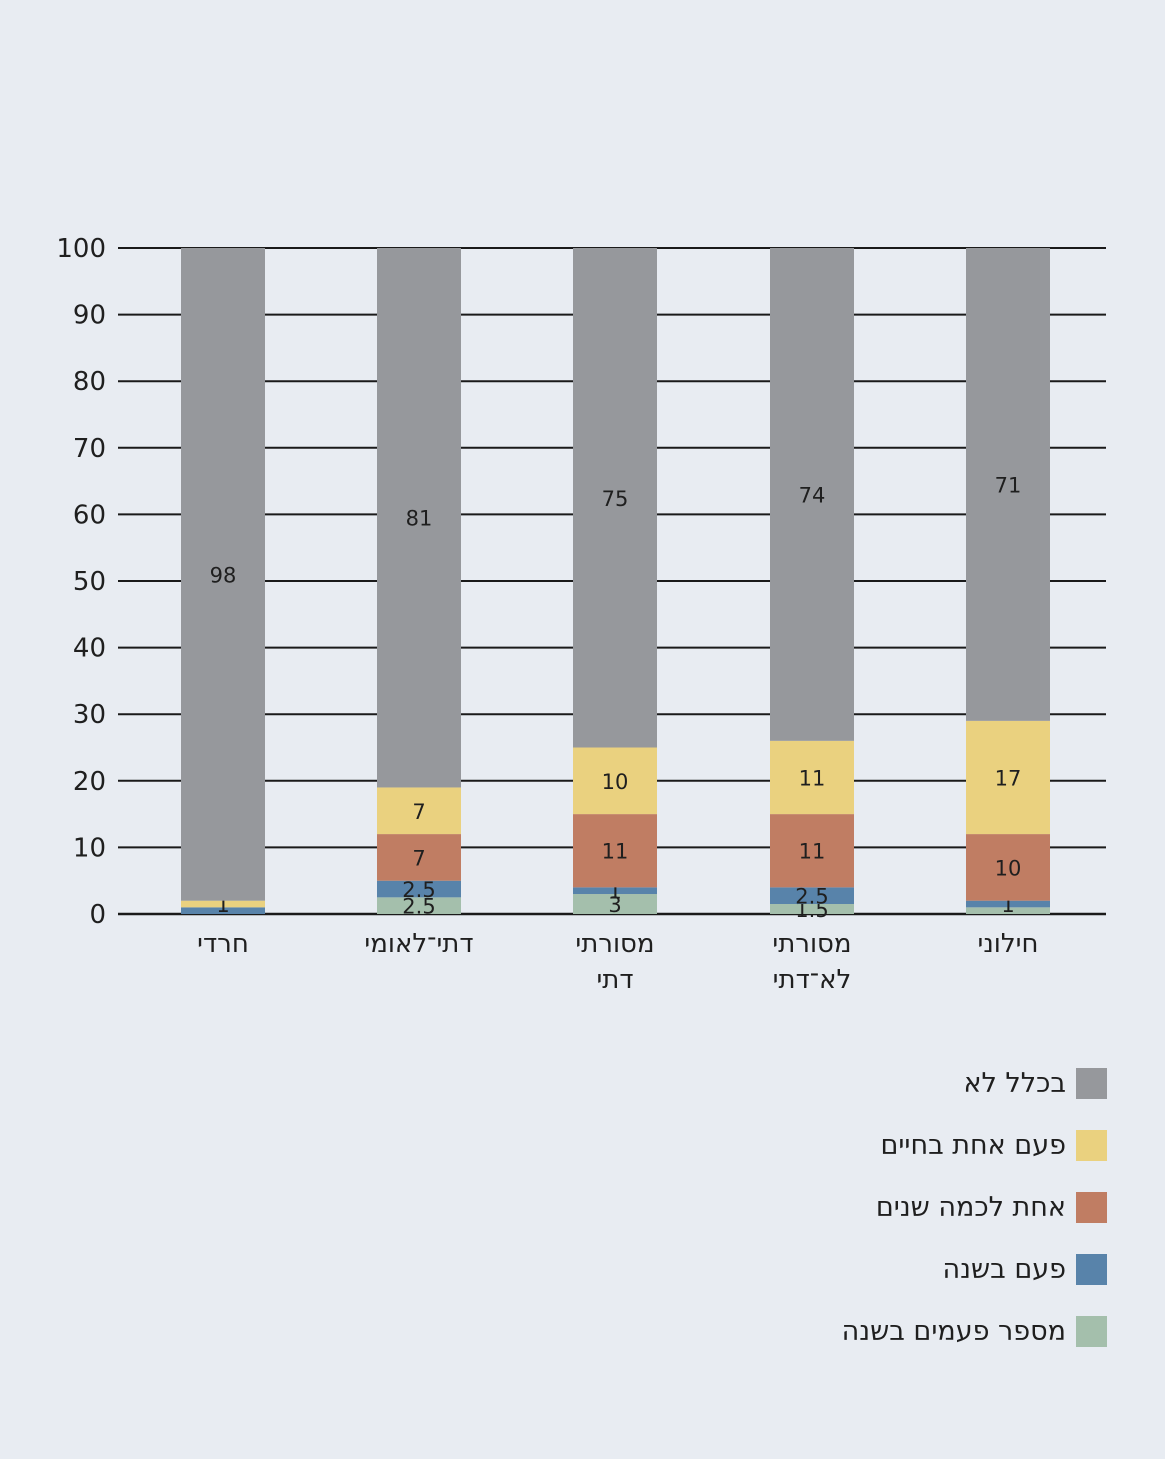 This screenshot has height=1459, width=1165. Describe the element at coordinates (89, 382) in the screenshot. I see `y-tick-label: 80` at that location.